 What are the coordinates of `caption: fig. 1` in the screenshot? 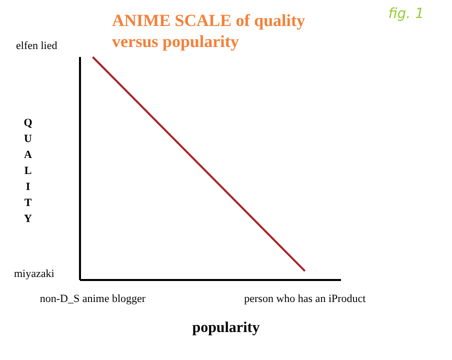 It's located at (406, 14).